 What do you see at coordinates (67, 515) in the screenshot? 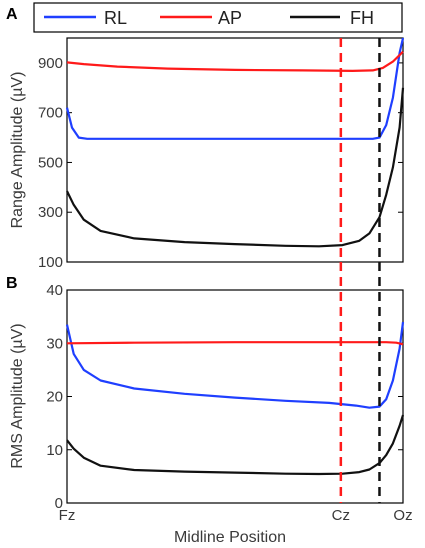
I see `panel-b-xtick-label: Fz` at bounding box center [67, 515].